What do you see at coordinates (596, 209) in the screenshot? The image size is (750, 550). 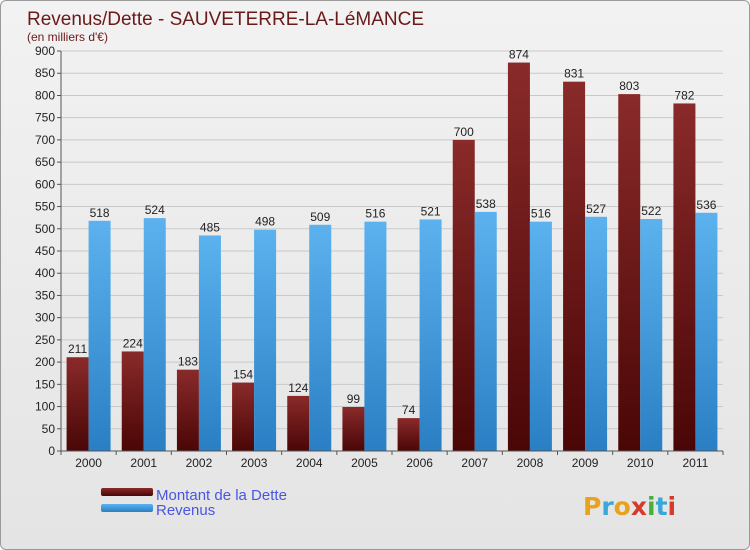 I see `value-label: 527` at bounding box center [596, 209].